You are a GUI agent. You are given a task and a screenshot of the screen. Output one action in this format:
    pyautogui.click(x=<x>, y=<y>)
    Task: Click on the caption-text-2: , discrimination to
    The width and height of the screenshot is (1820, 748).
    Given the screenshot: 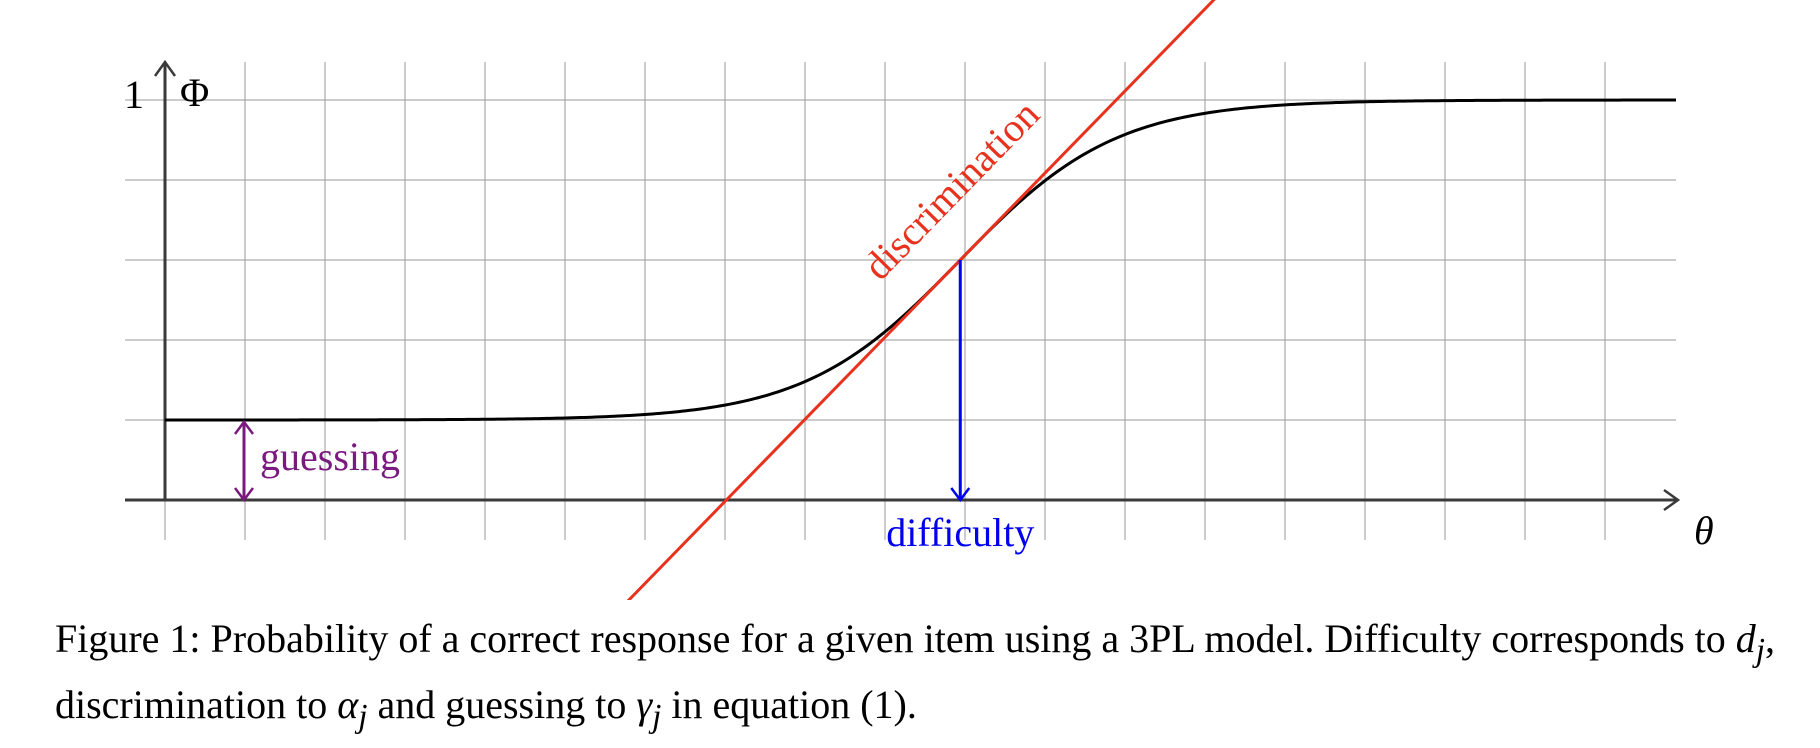 What is the action you would take?
    pyautogui.click(x=915, y=671)
    